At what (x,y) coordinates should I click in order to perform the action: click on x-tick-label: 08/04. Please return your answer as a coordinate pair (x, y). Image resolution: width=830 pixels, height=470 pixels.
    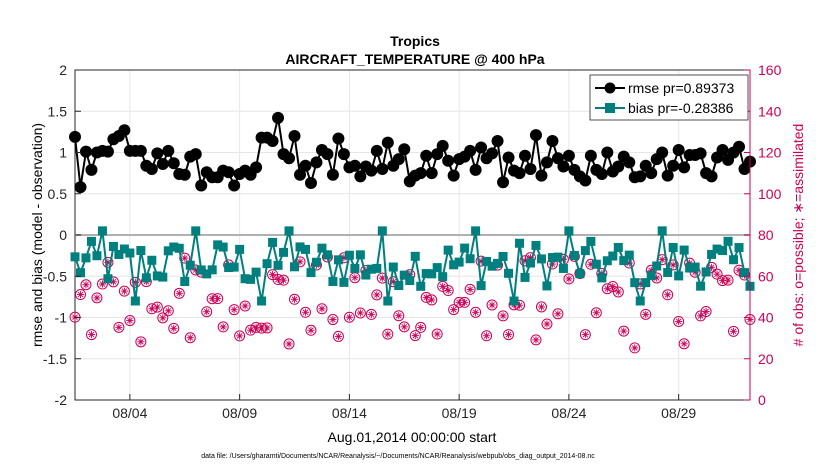
    Looking at the image, I should click on (129, 413).